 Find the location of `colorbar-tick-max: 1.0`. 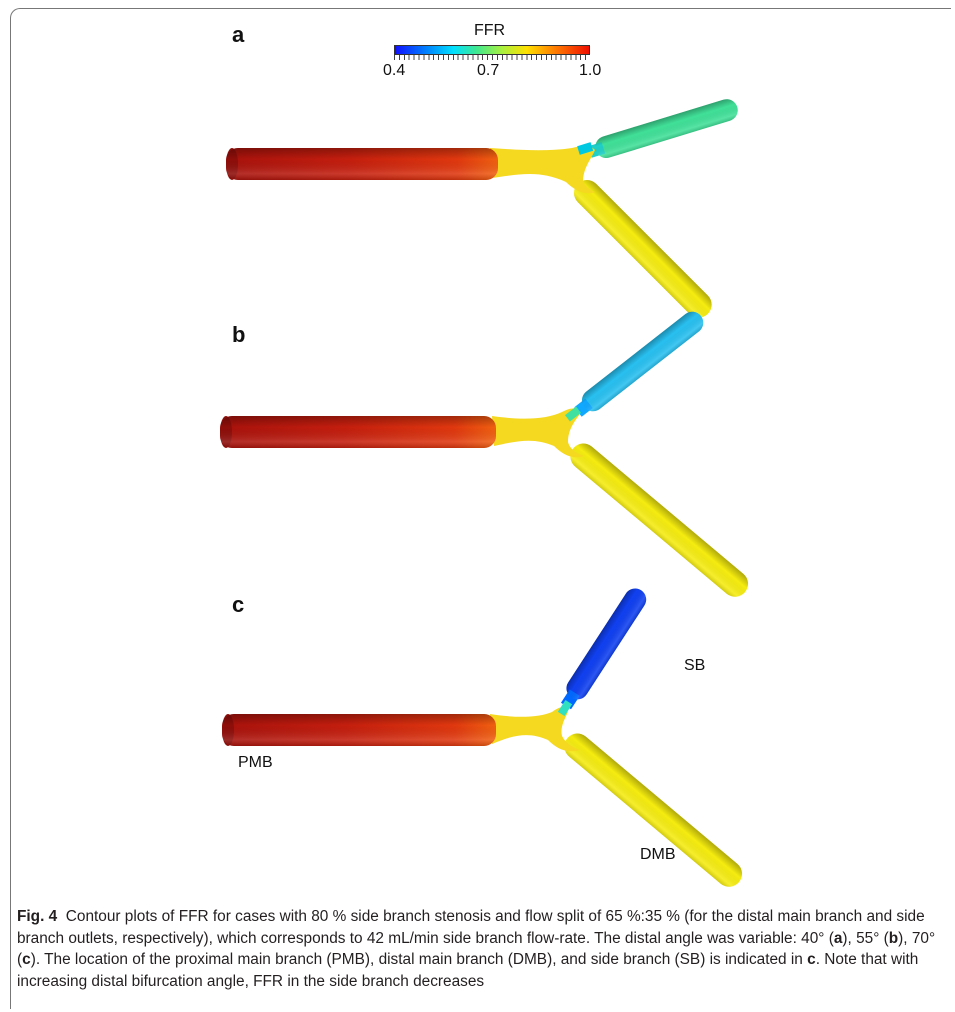

colorbar-tick-max: 1.0 is located at coordinates (590, 70).